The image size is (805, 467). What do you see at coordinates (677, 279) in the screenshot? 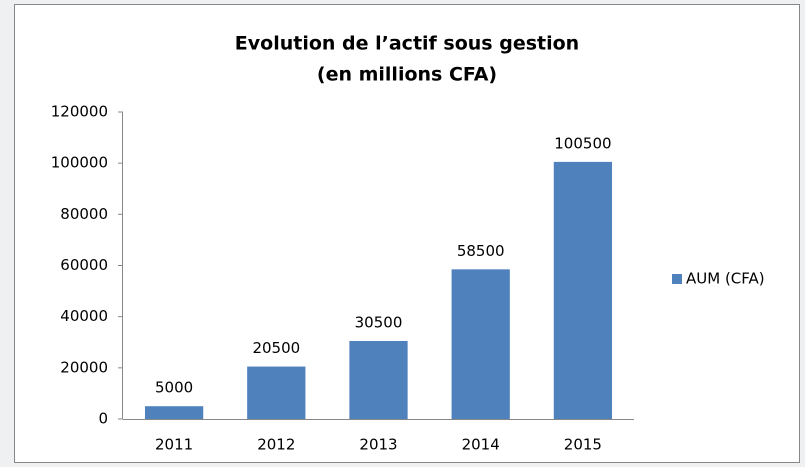
I see `legend-swatch` at bounding box center [677, 279].